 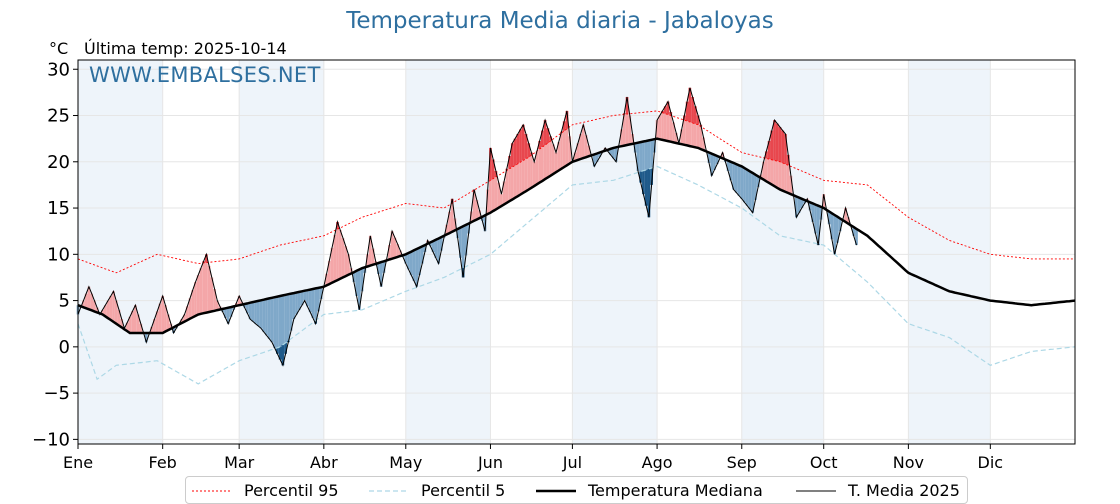 What do you see at coordinates (572, 462) in the screenshot?
I see `x-tick-label: Jul` at bounding box center [572, 462].